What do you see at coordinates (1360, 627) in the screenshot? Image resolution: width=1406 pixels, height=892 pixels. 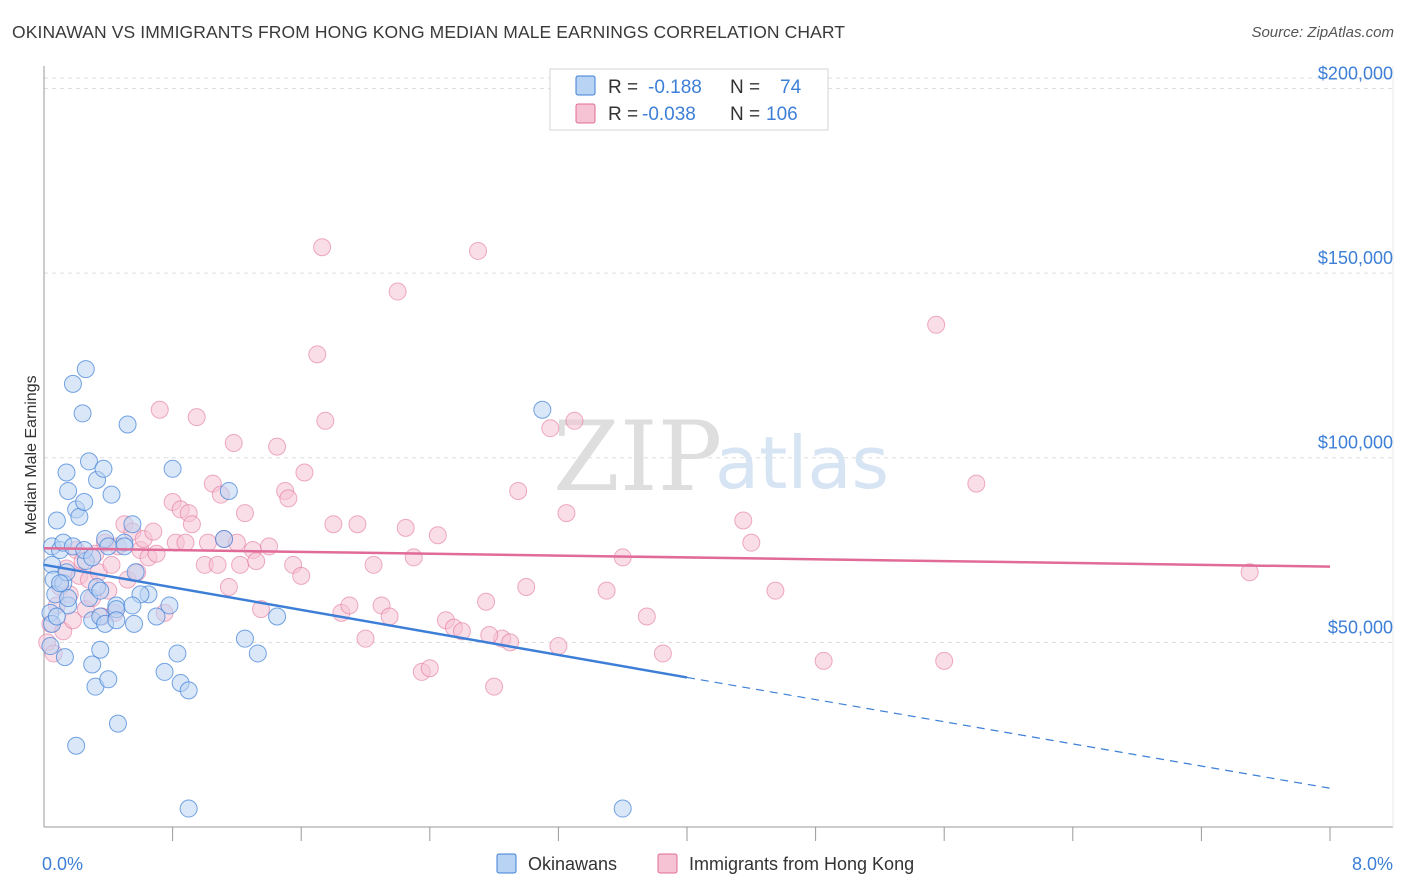 I see `y-tick-label: $50,000` at bounding box center [1360, 627].